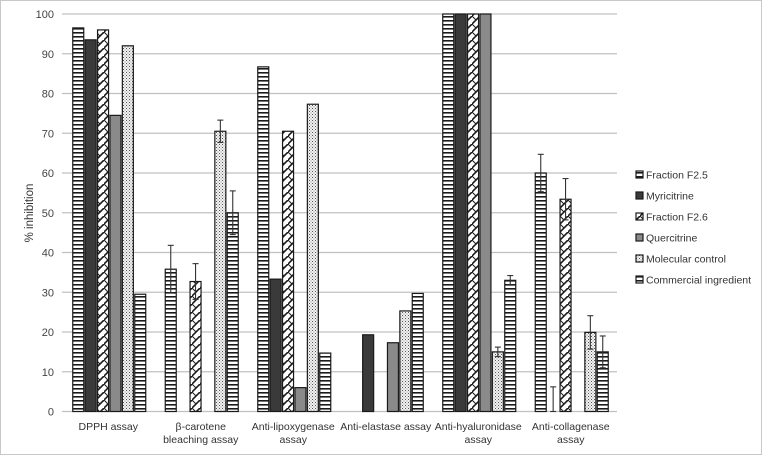 This screenshot has width=762, height=455. I want to click on y-tick-label: 20, so click(48, 333).